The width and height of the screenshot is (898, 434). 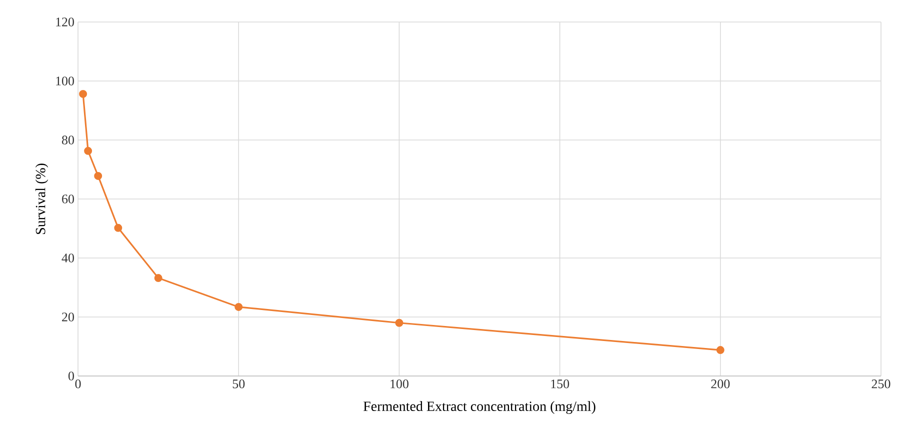 I want to click on y-tick-label: 60, so click(x=68, y=199).